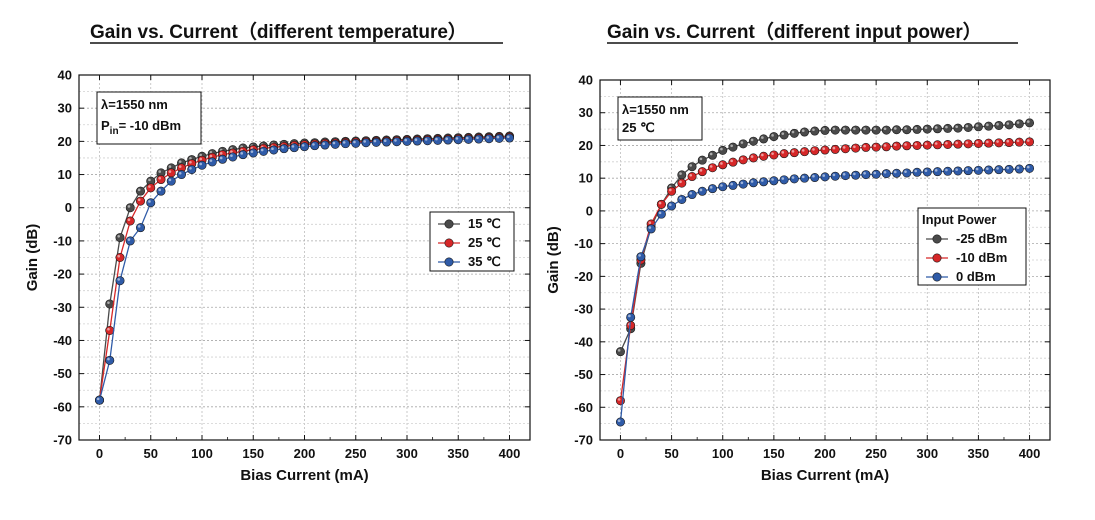 This screenshot has width=1095, height=520. Describe the element at coordinates (65, 174) in the screenshot. I see `y-tick-label: 10` at that location.